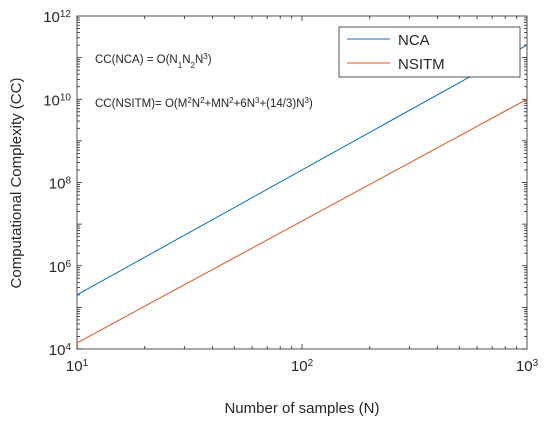 The image size is (550, 424). Describe the element at coordinates (414, 40) in the screenshot. I see `legend-label-nca: NCA` at that location.